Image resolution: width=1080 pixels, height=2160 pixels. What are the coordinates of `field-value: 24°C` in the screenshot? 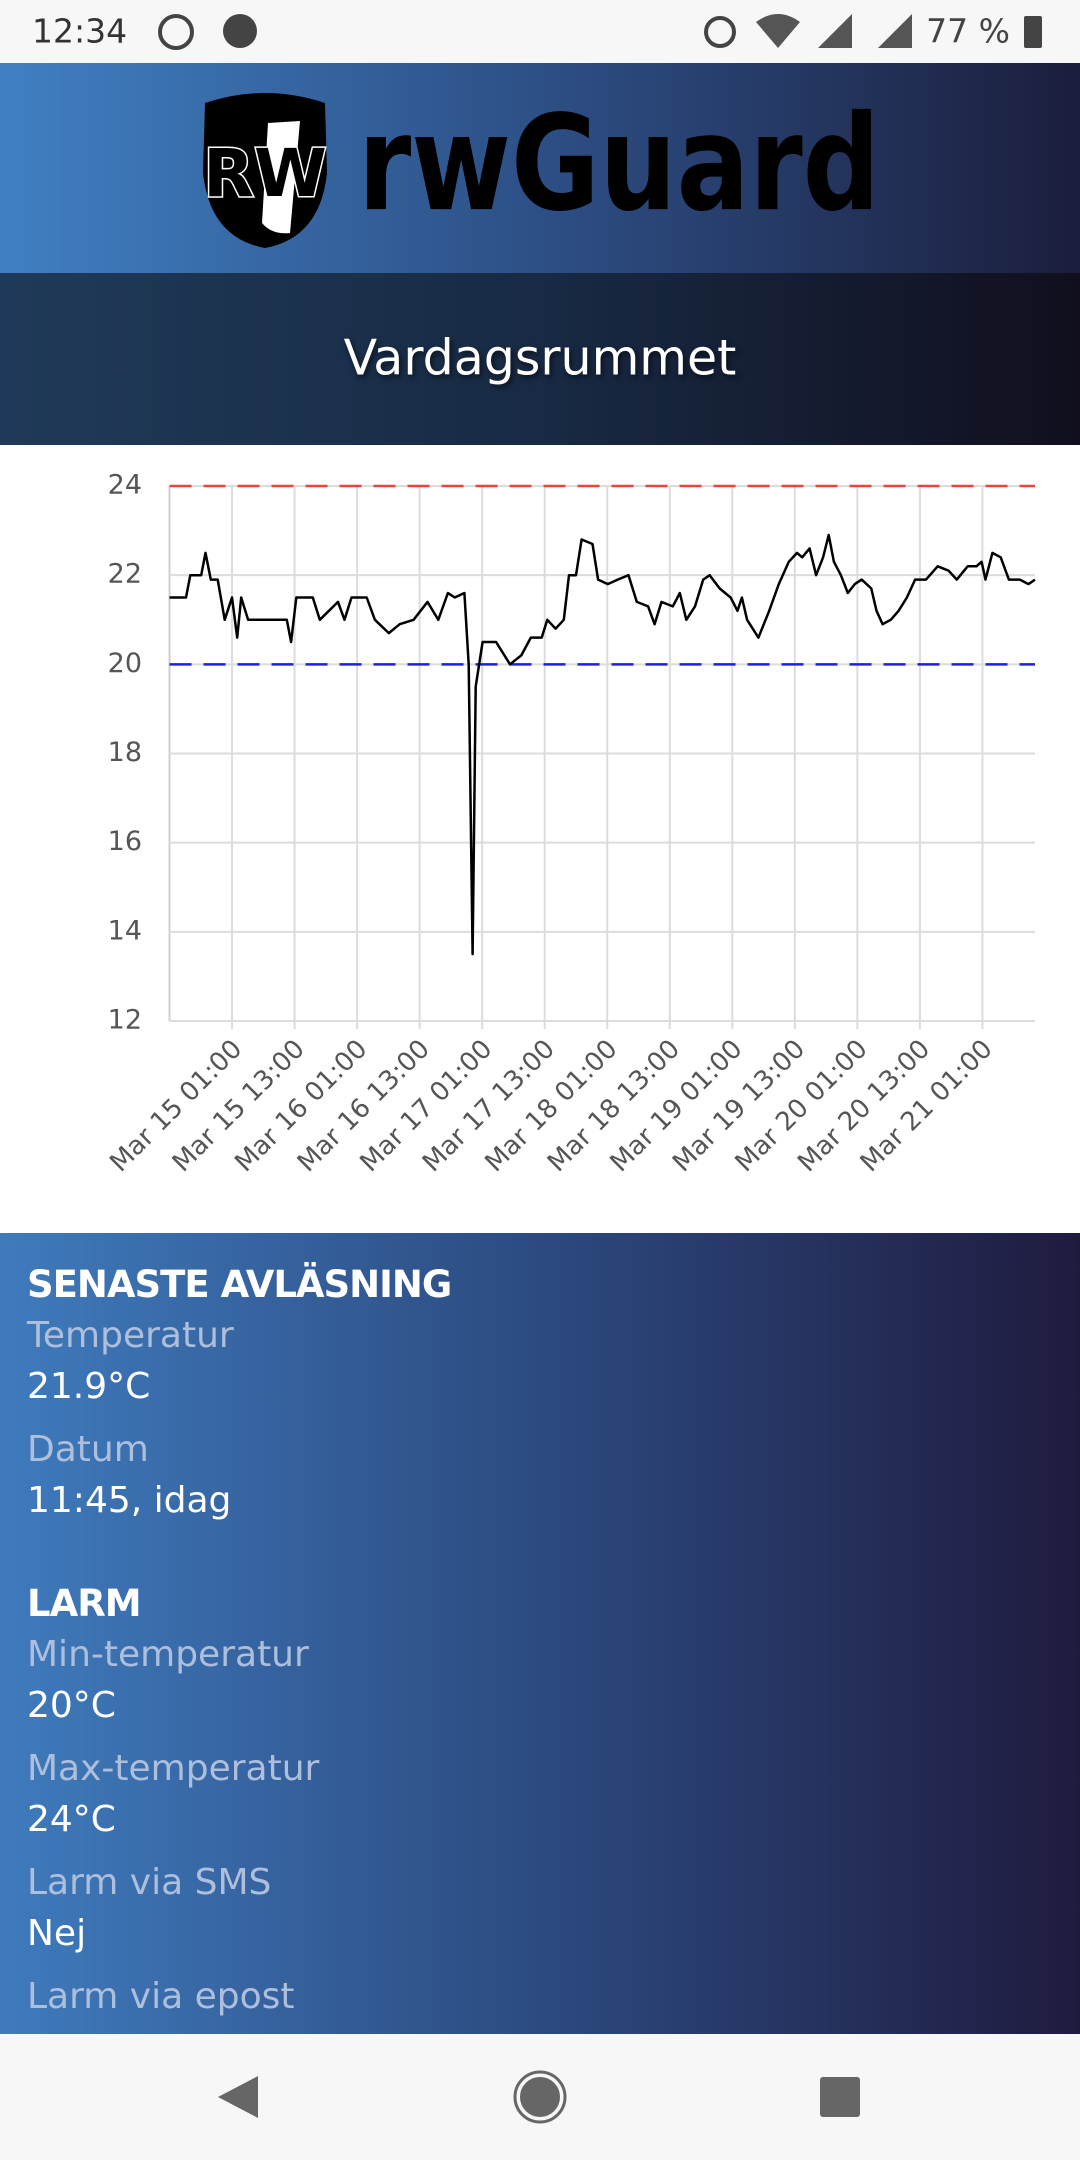 It's located at (71, 1819).